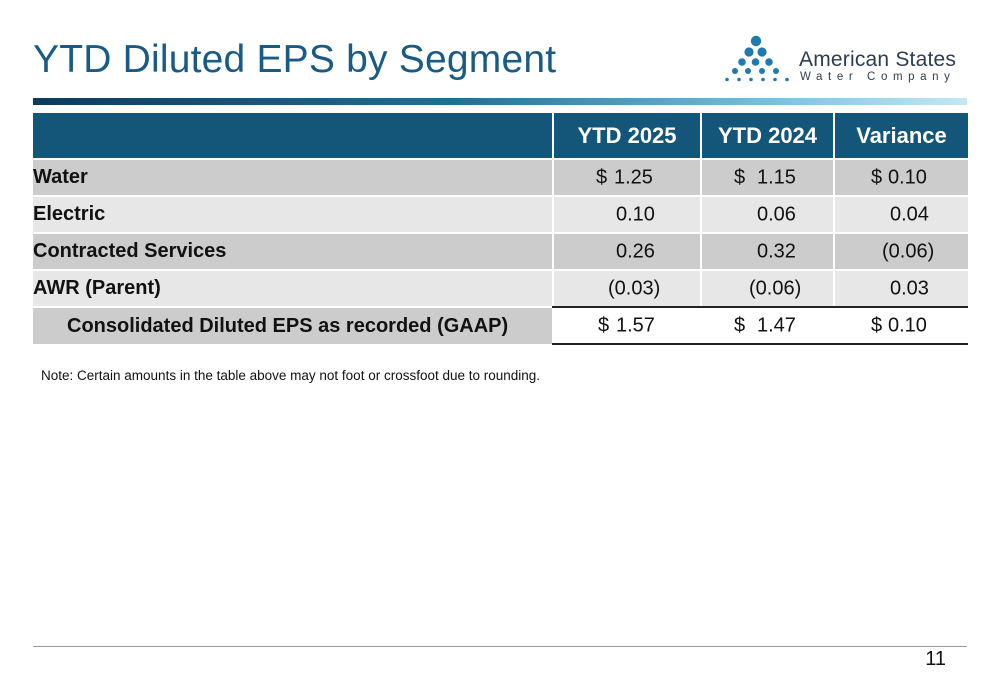 The height and width of the screenshot is (685, 1000). I want to click on footer-divider, so click(500, 646).